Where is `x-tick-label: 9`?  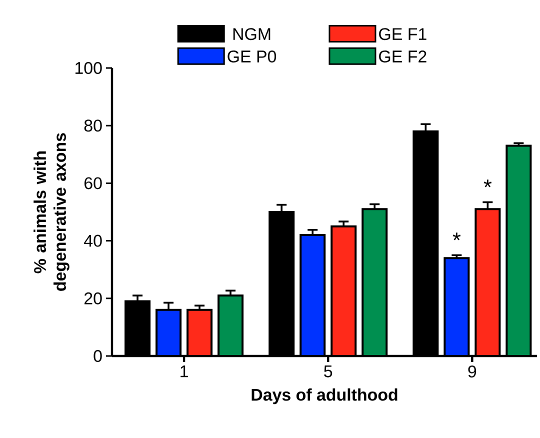 x-tick-label: 9 is located at coordinates (472, 372).